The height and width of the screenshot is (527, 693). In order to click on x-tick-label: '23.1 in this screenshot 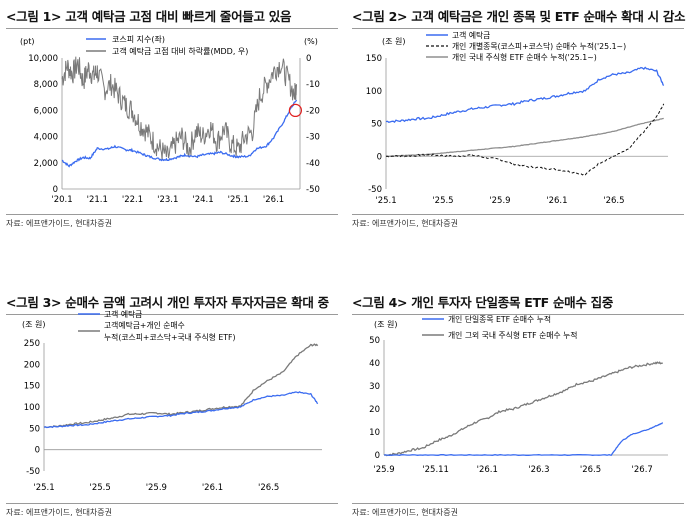, I will do `click(167, 200)`.